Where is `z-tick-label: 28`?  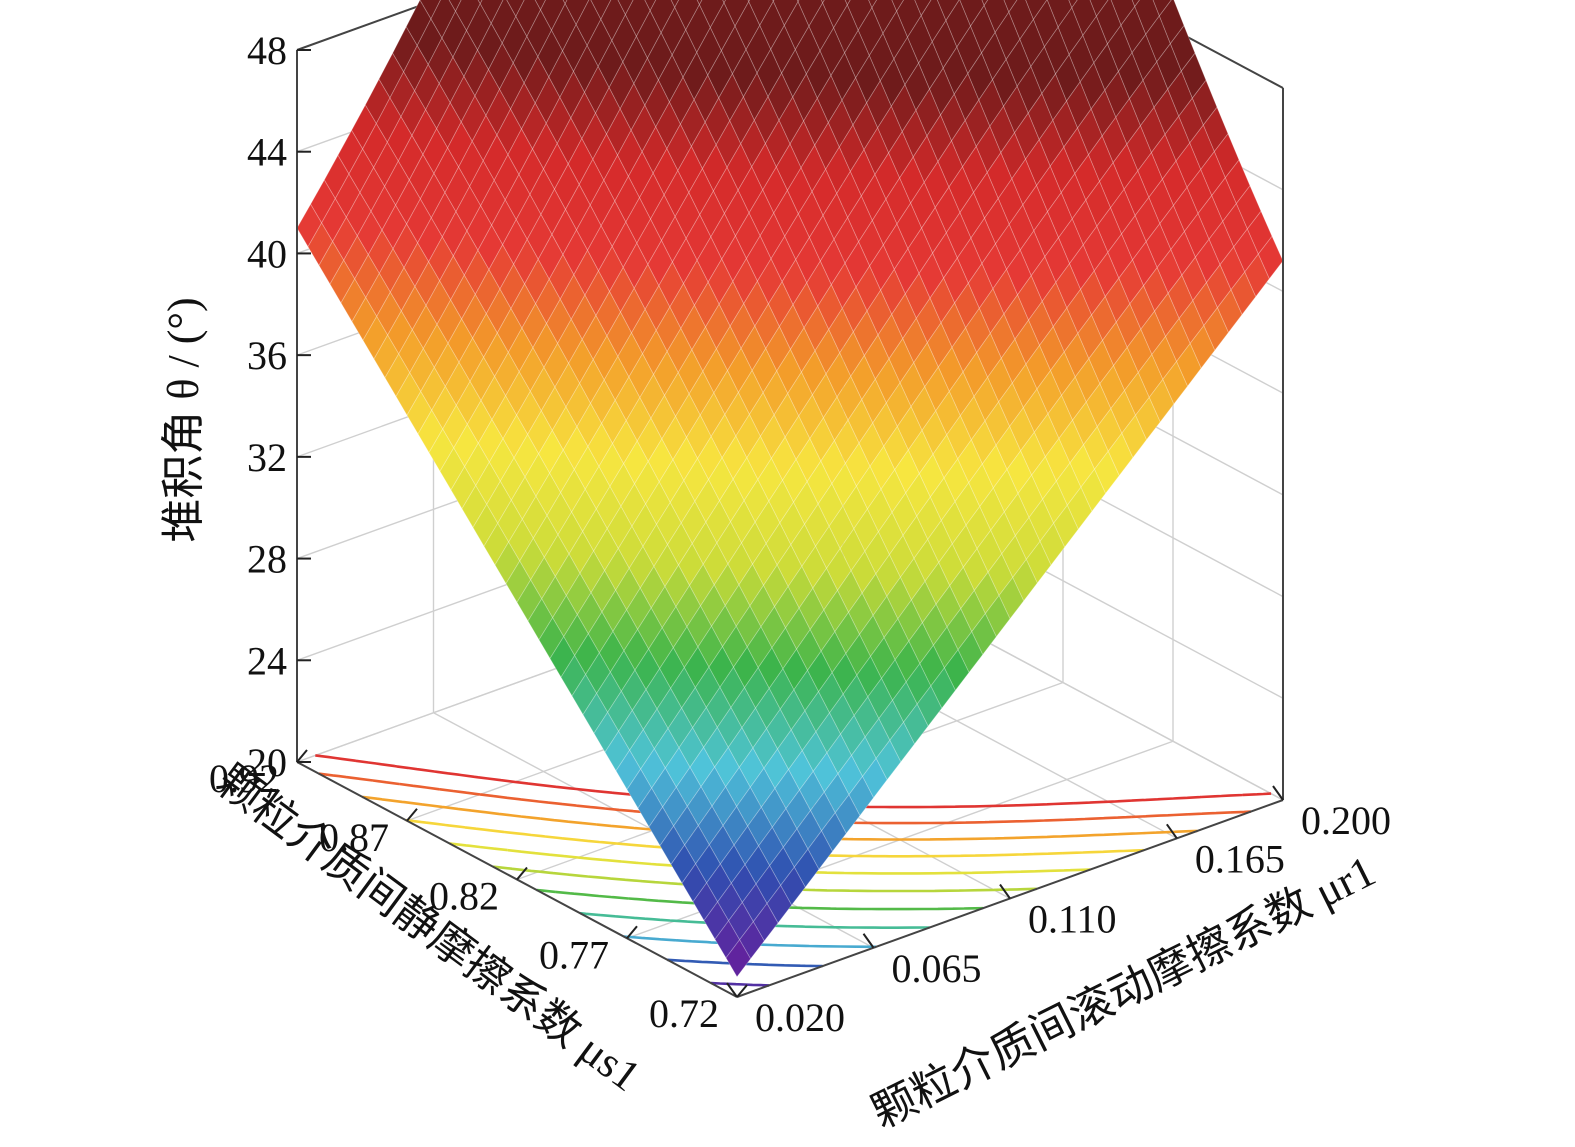 z-tick-label: 28 is located at coordinates (267, 559).